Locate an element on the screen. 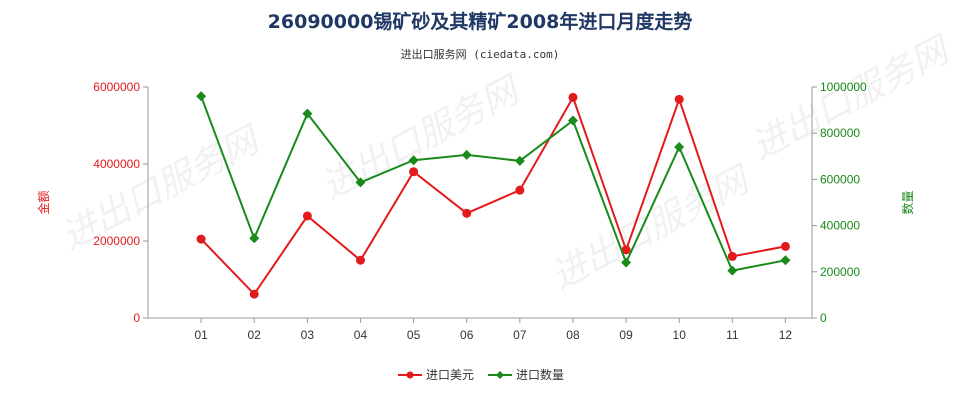 This screenshot has height=400, width=960. x-tick-label: 02 is located at coordinates (255, 335).